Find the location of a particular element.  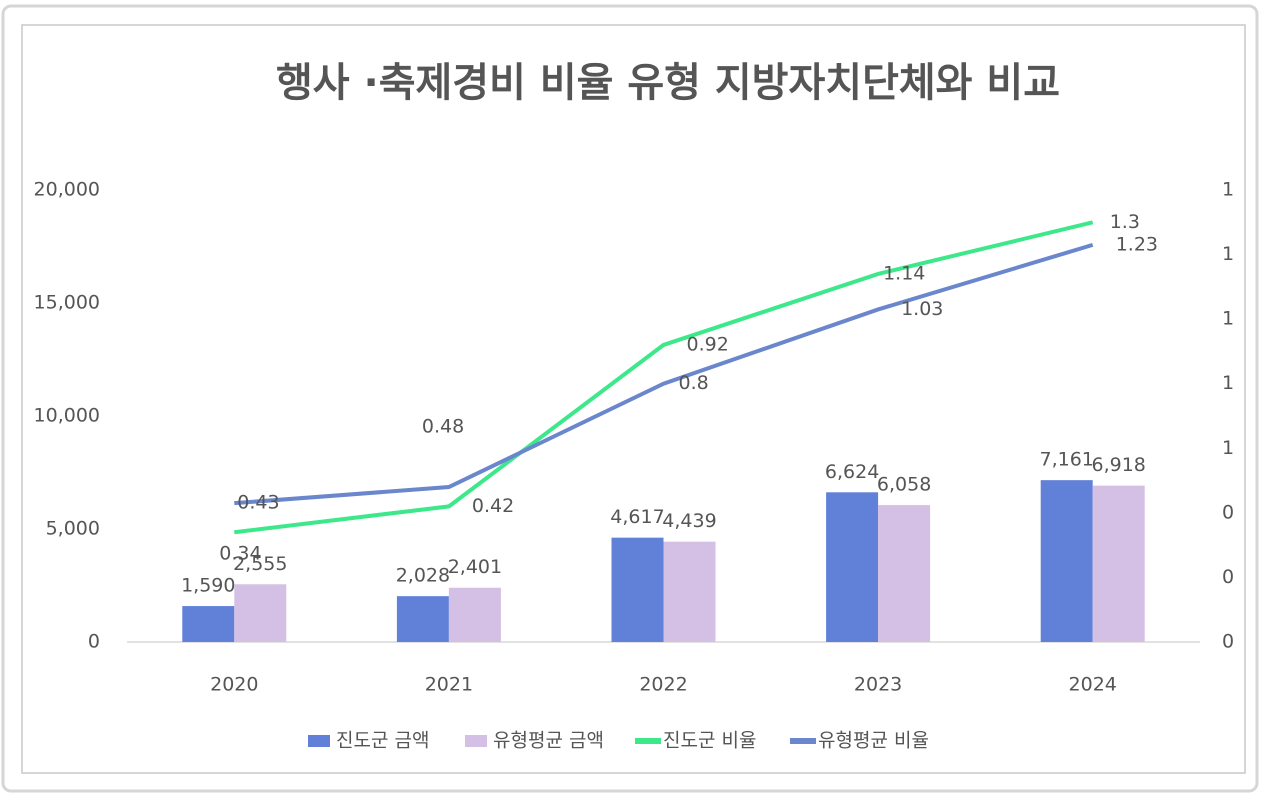

legend-label: 진도군 금액 is located at coordinates (382, 741).